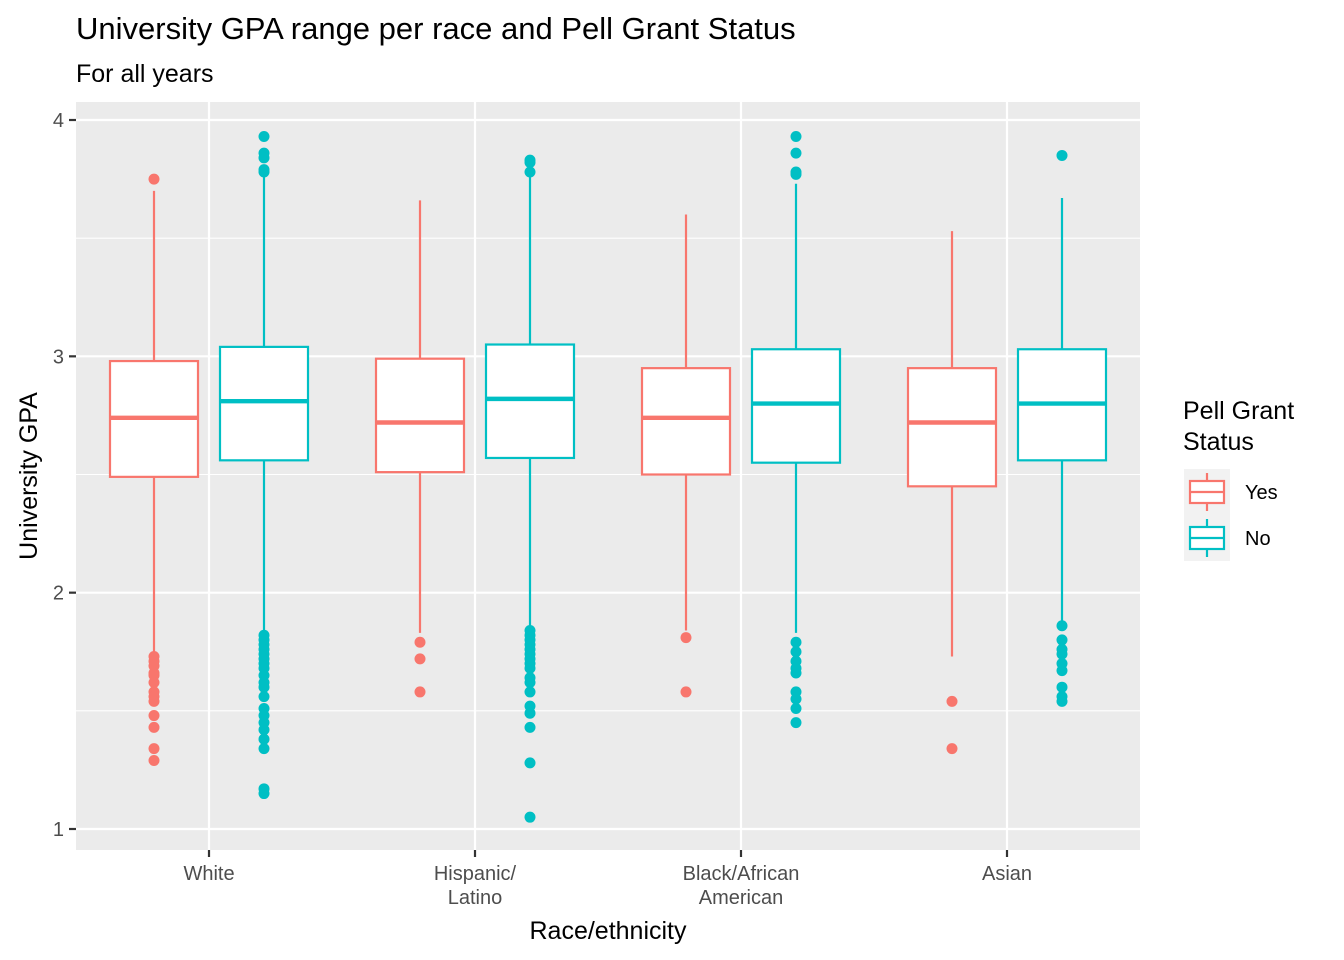 This screenshot has width=1344, height=960. What do you see at coordinates (58, 121) in the screenshot?
I see `y-tick-label: 4` at bounding box center [58, 121].